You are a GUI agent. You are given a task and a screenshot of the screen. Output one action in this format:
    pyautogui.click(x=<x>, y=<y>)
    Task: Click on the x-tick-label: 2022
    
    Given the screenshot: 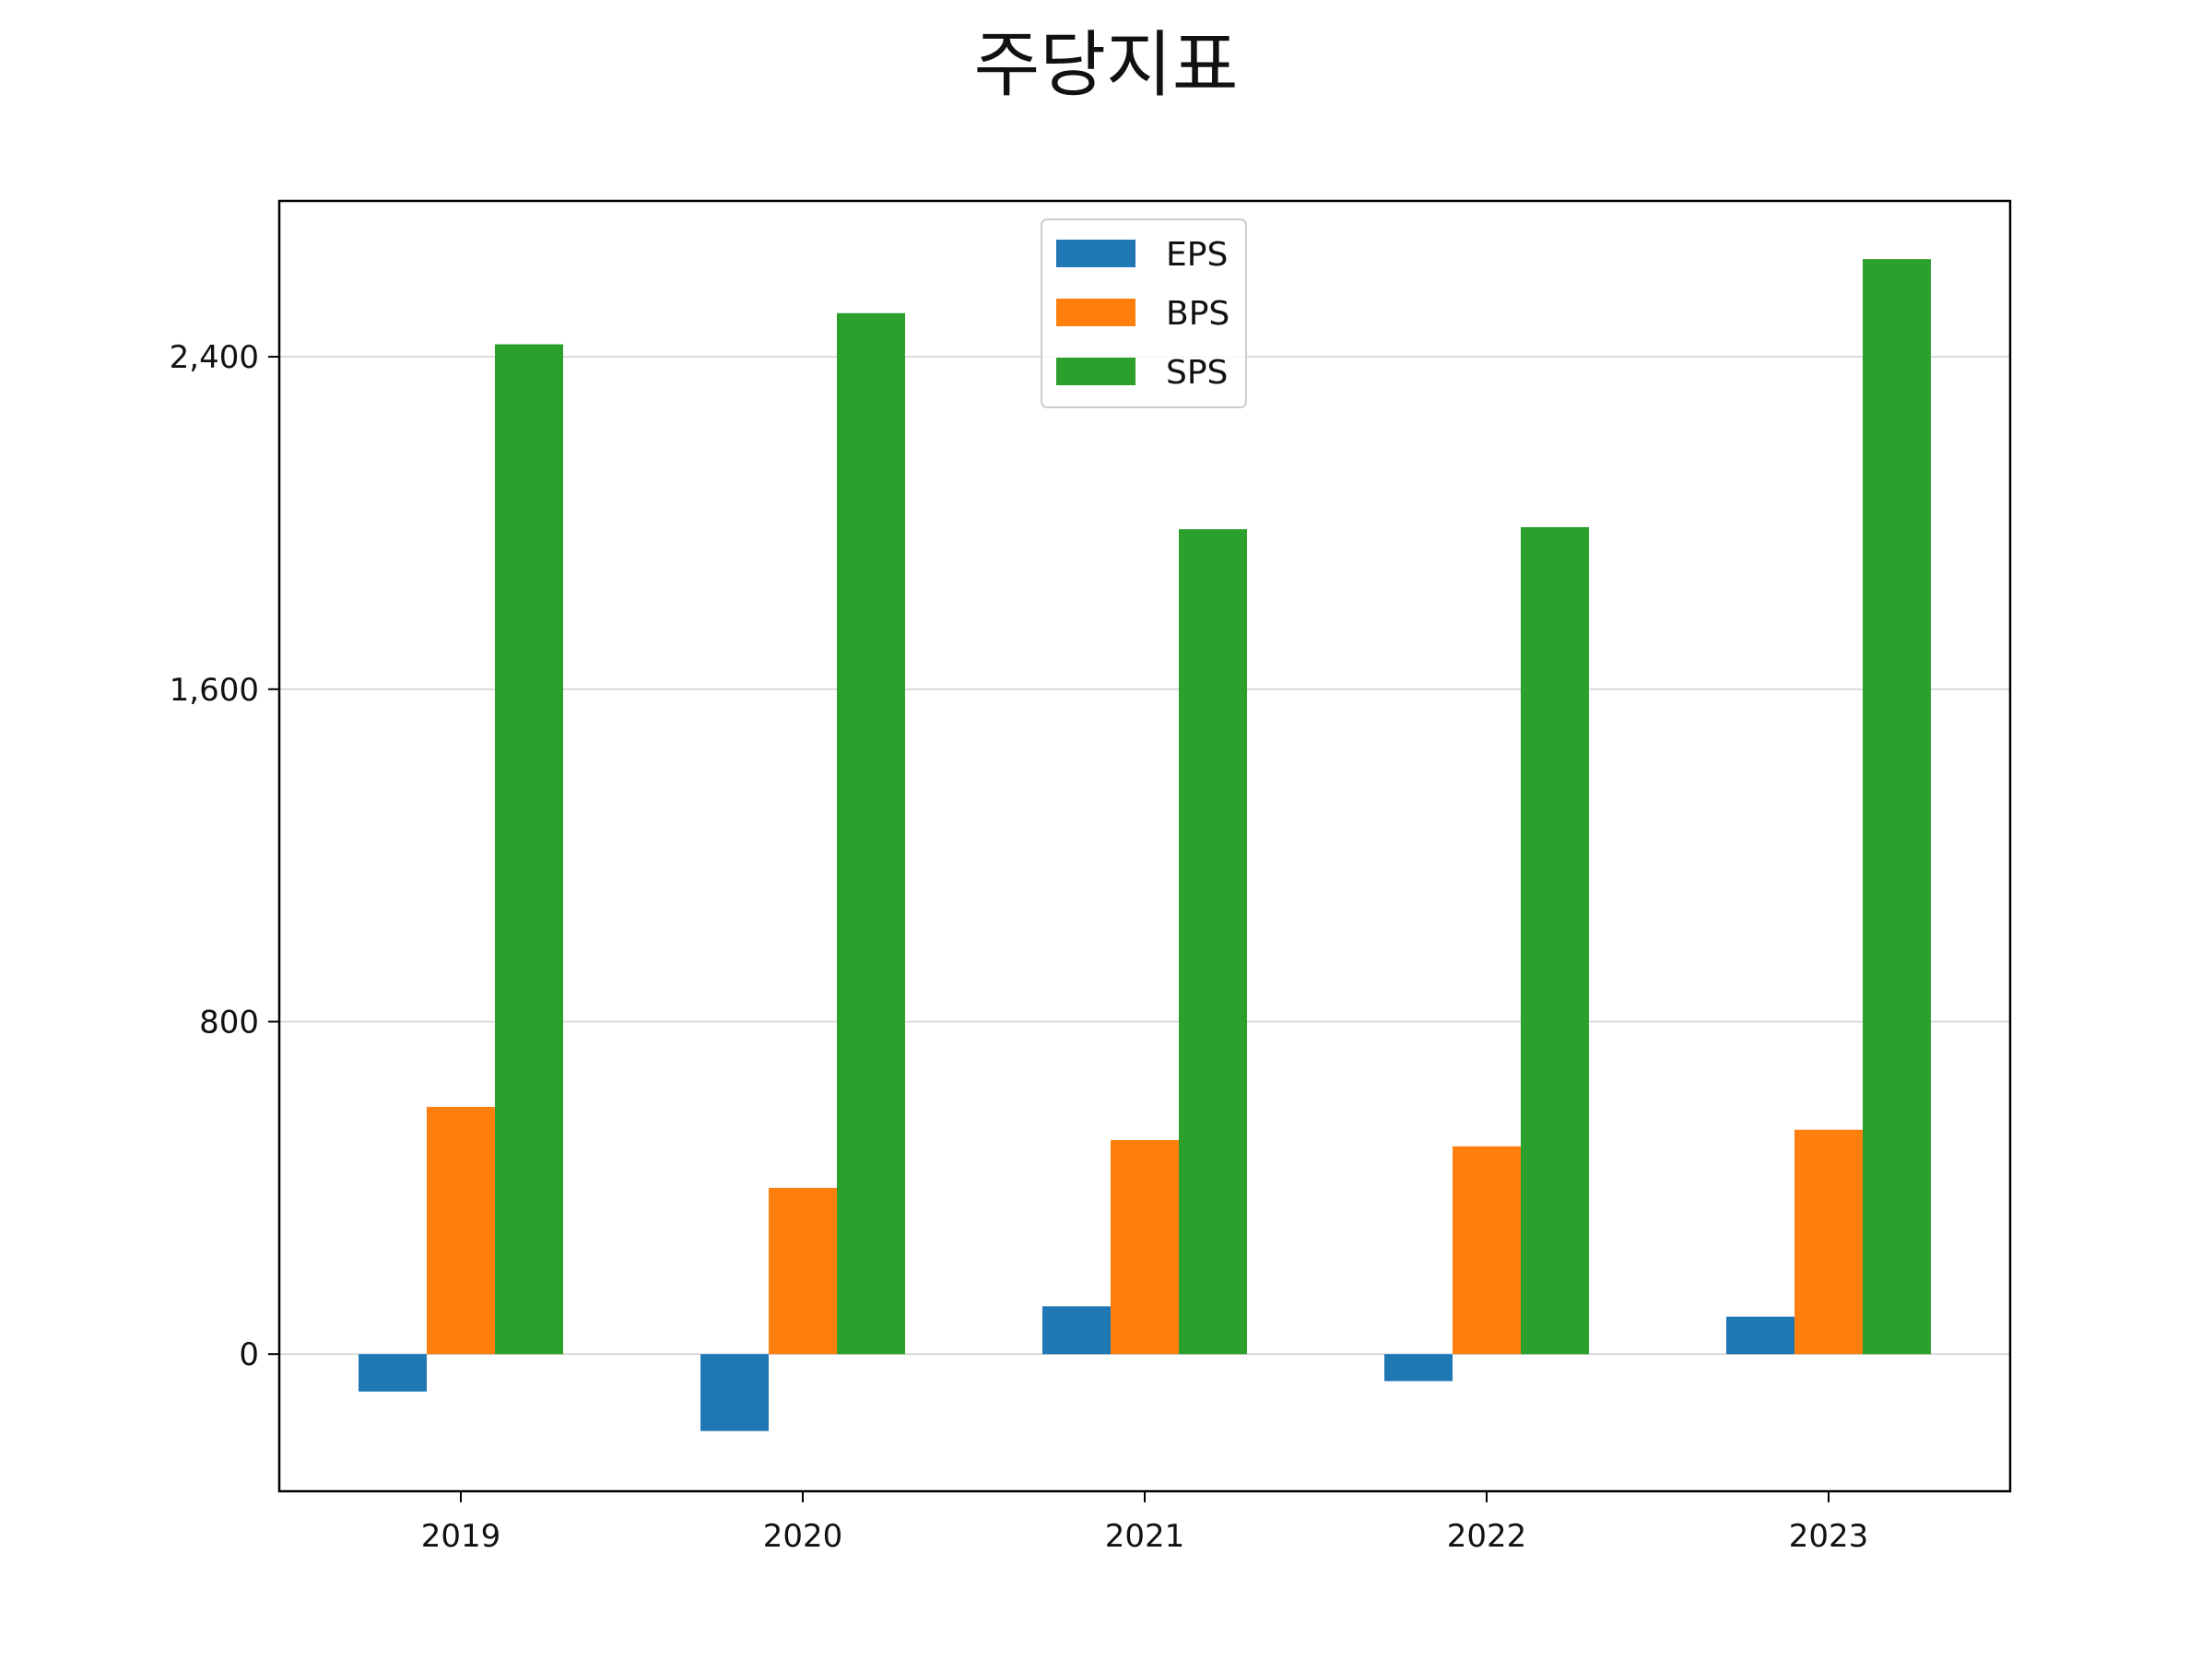 What is the action you would take?
    pyautogui.click(x=1487, y=1536)
    